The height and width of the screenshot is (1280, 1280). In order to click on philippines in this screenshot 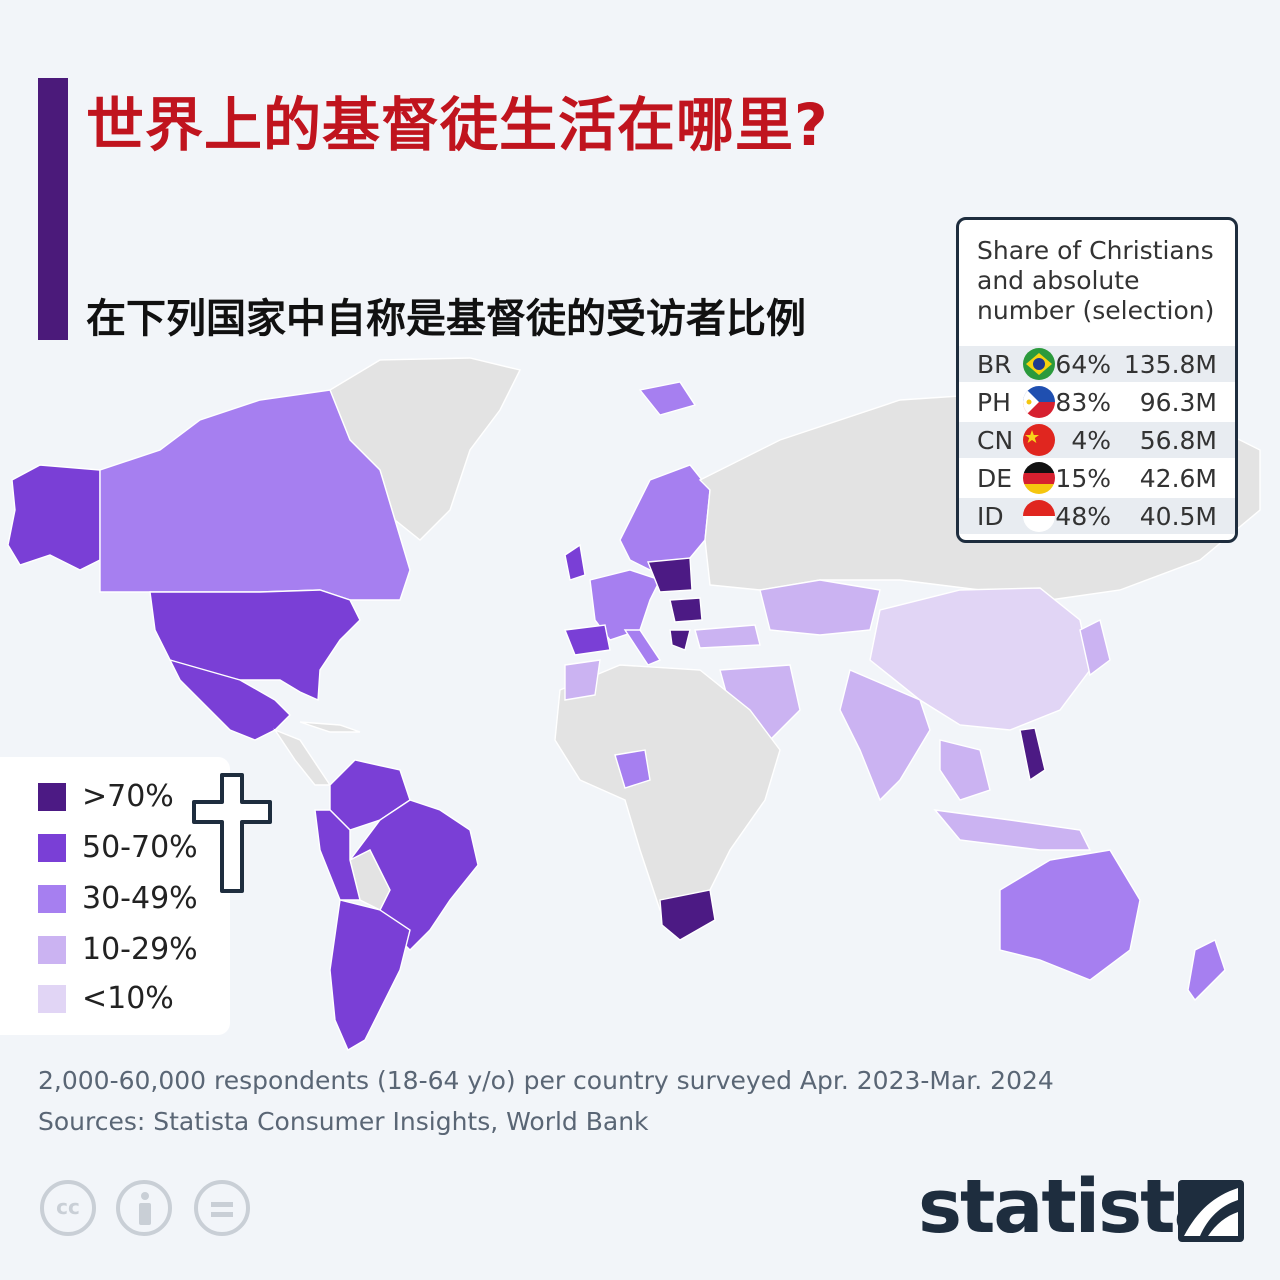, I will do `click(1032, 754)`.